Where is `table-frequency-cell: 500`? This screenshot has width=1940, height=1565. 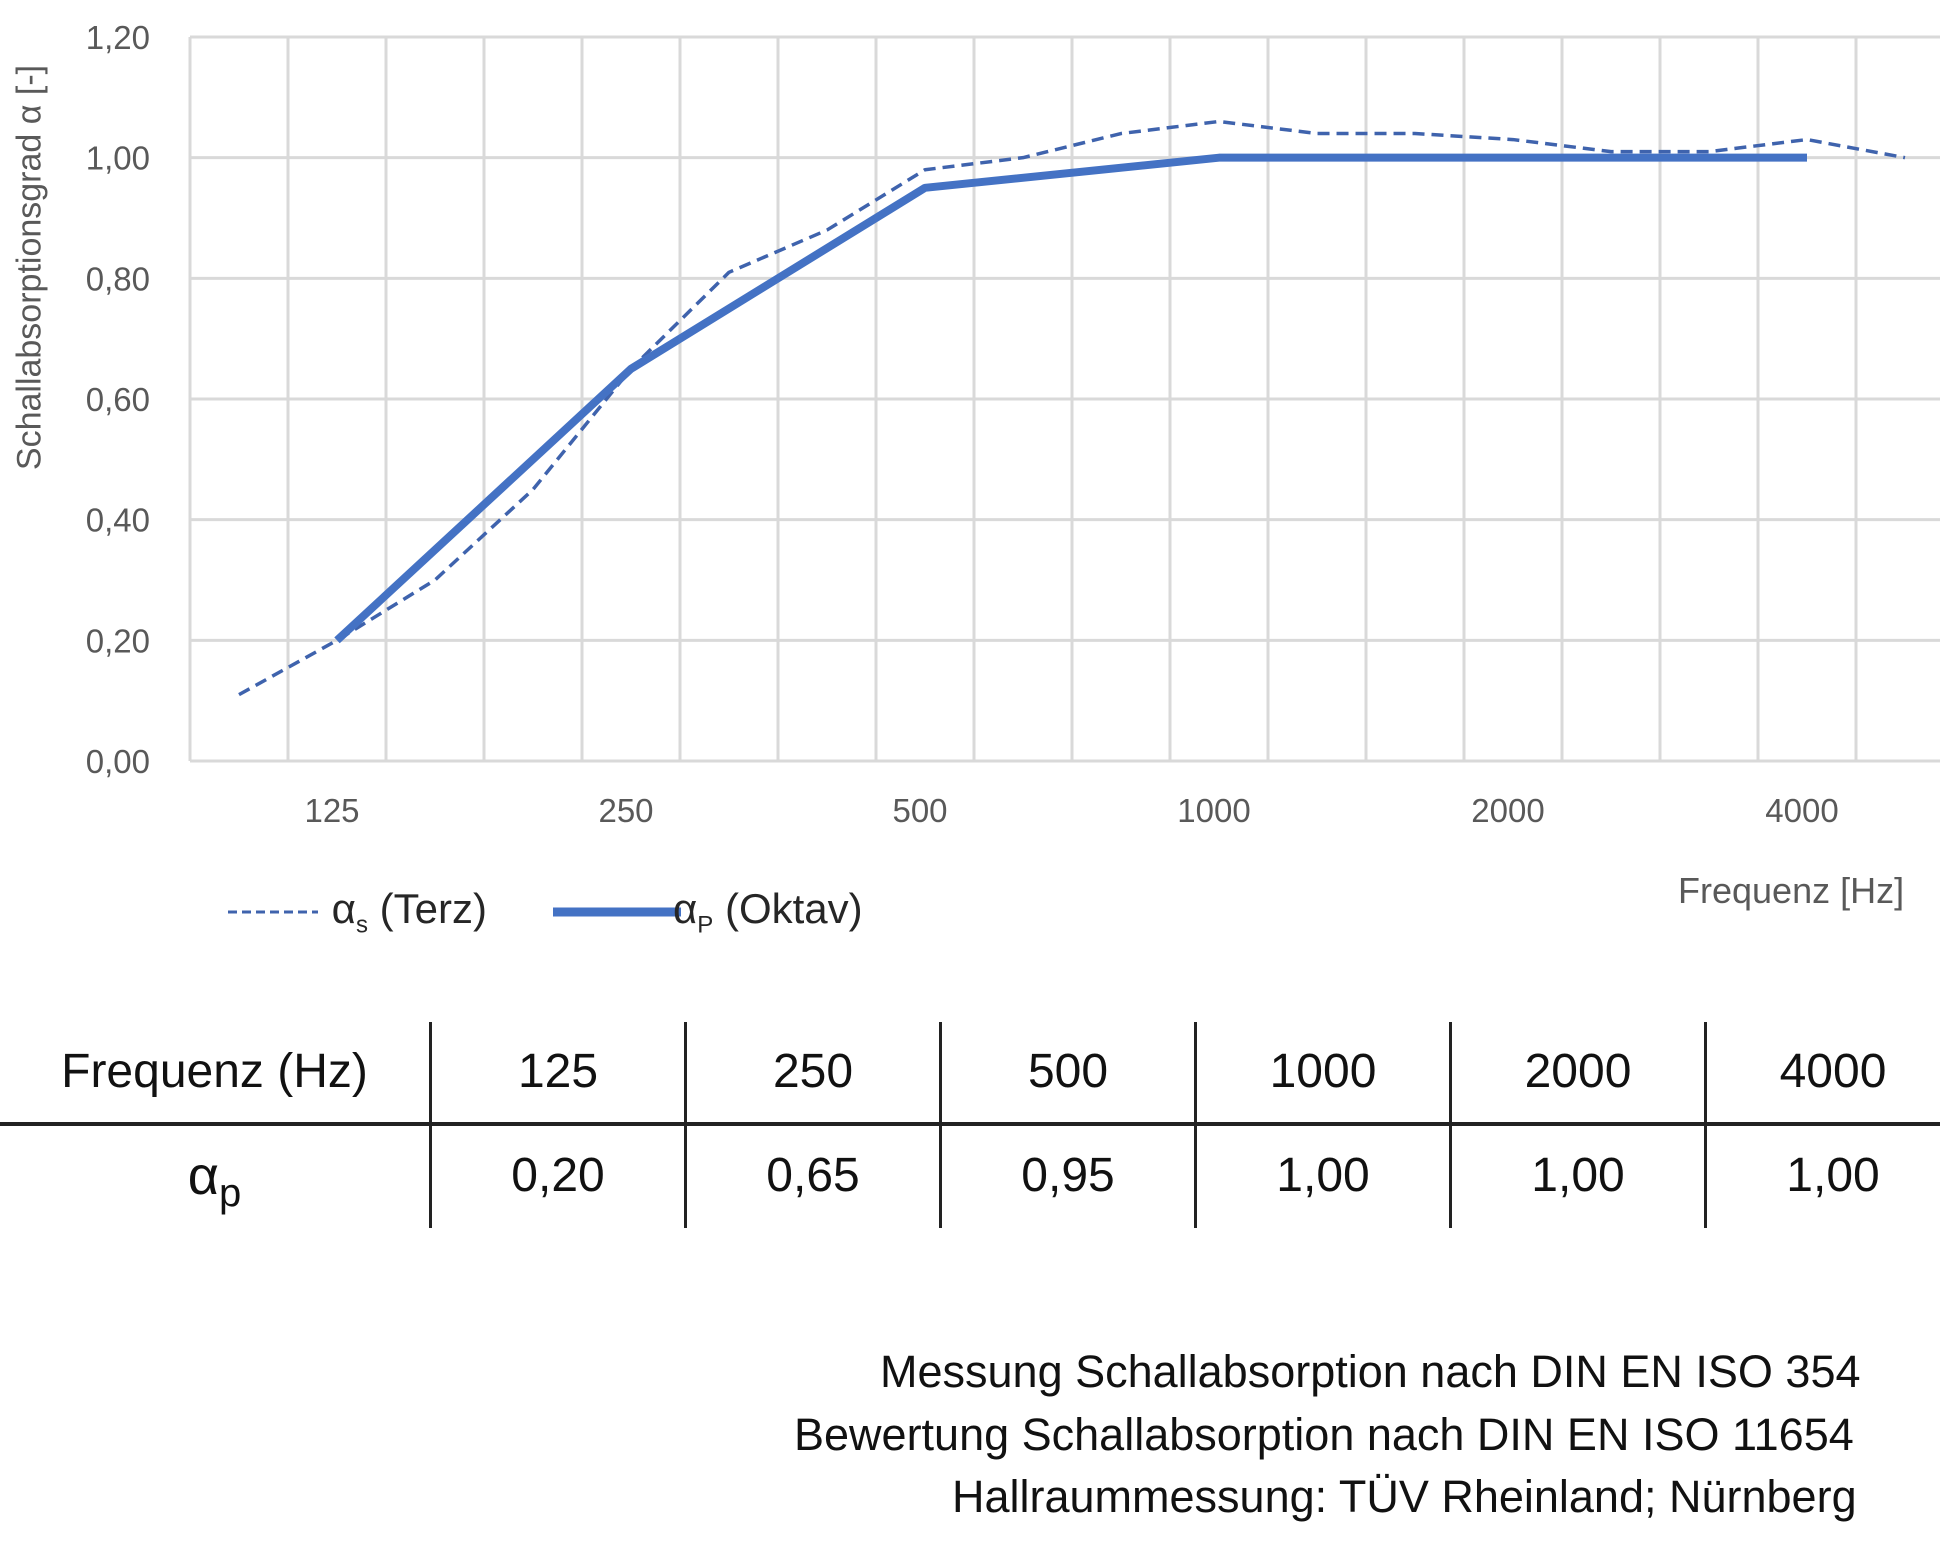
table-frequency-cell: 500 is located at coordinates (1068, 1071).